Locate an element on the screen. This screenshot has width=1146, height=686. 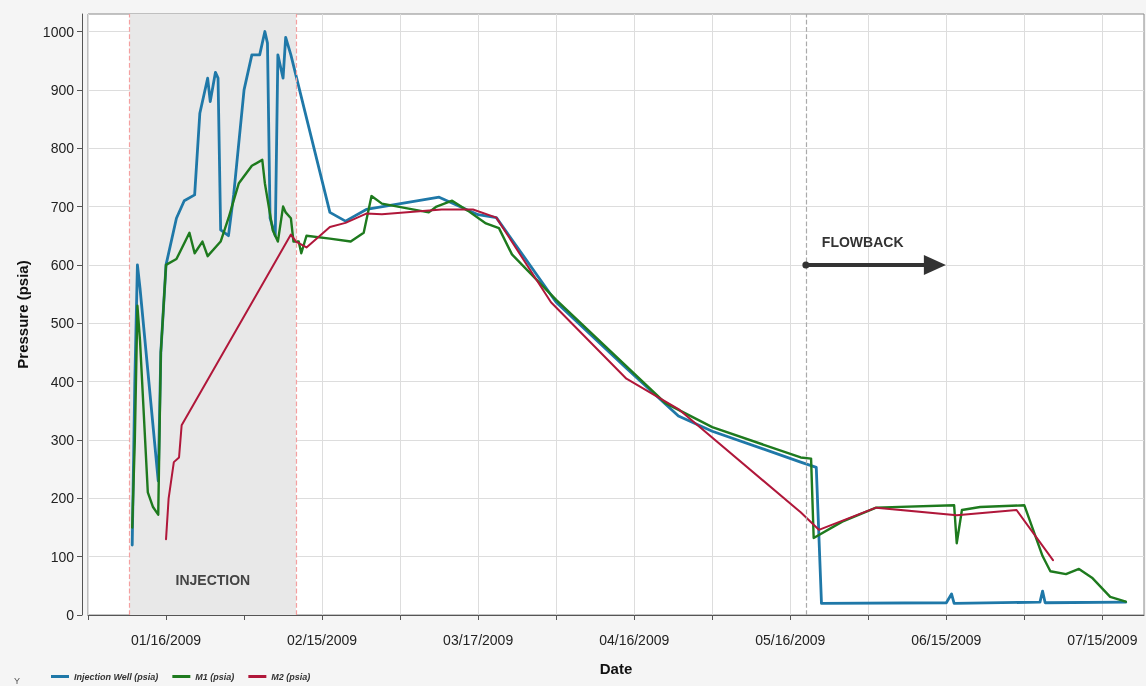
x-axis-title: Date is located at coordinates (616, 668).